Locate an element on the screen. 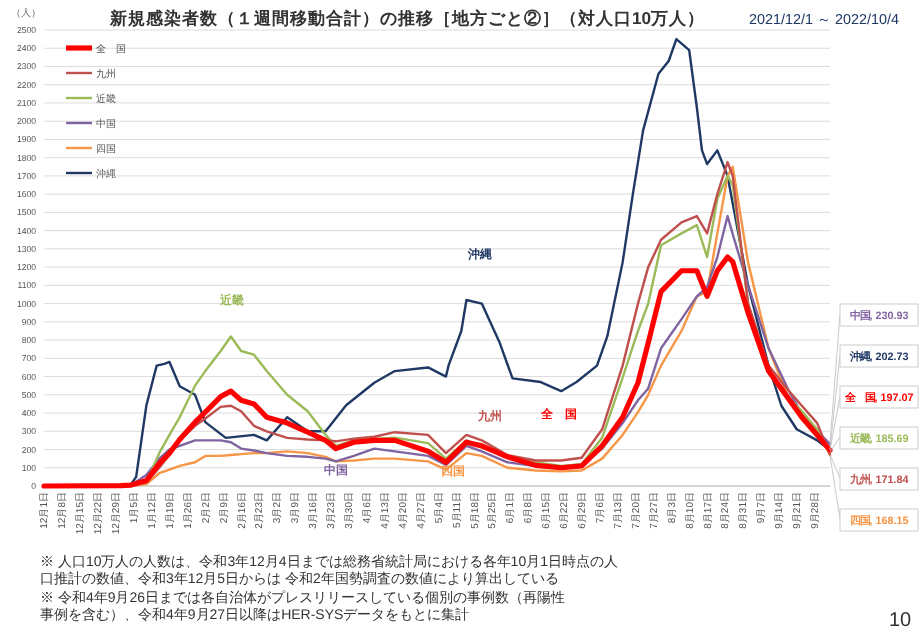 Image resolution: width=924 pixels, height=640 pixels. title: 新規感染者数（１週間移動合計）の推移［地方ごと②］（対人口10万人） is located at coordinates (408, 18).